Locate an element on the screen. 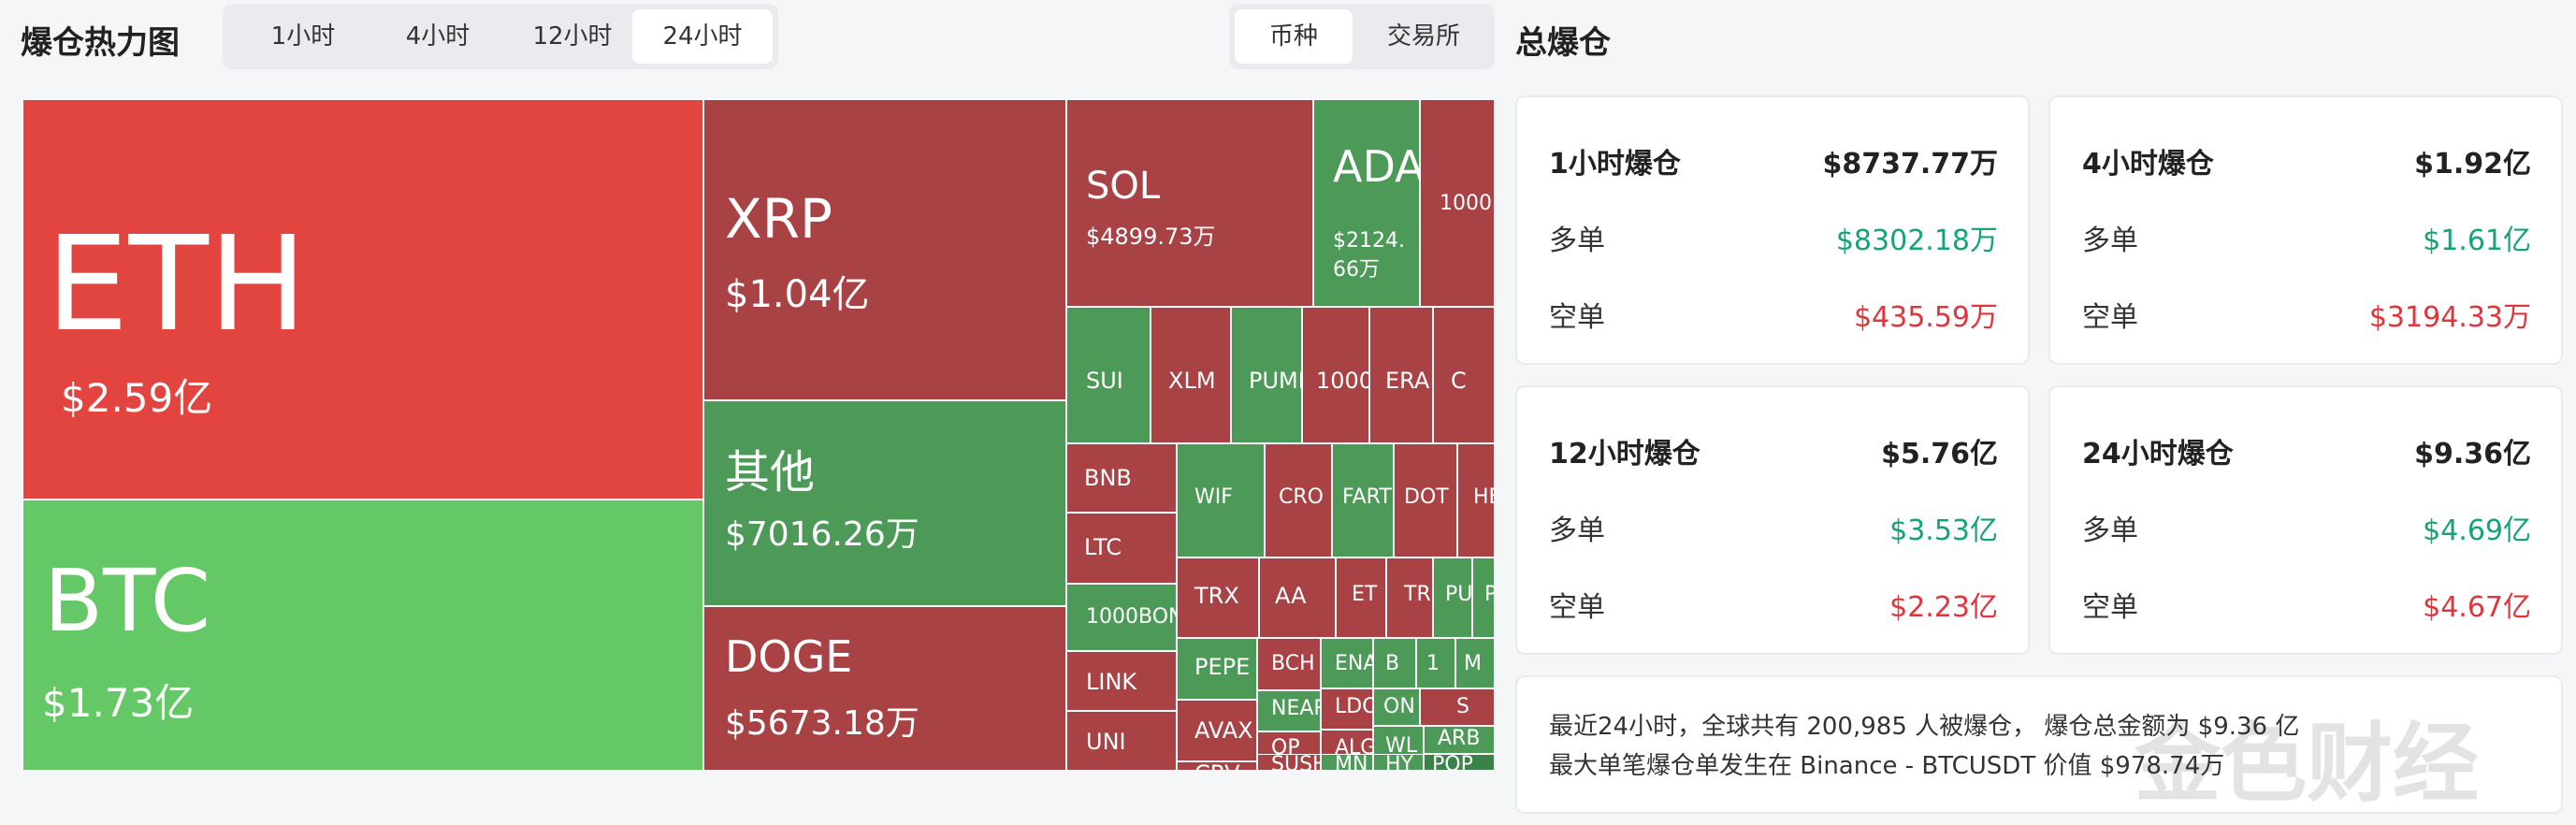 The height and width of the screenshot is (825, 2576). treemap-tile-avax: AVAX is located at coordinates (1217, 730).